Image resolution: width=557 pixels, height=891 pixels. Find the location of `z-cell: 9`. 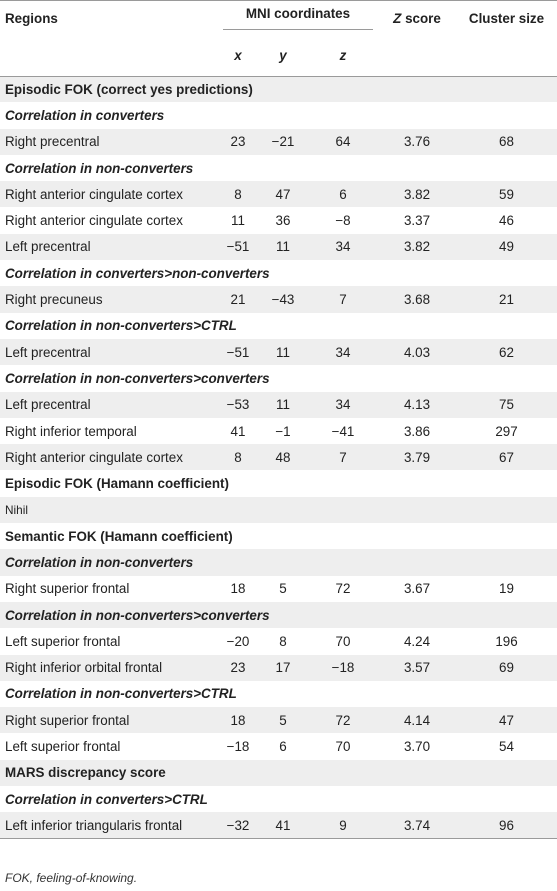

z-cell: 9 is located at coordinates (343, 826).